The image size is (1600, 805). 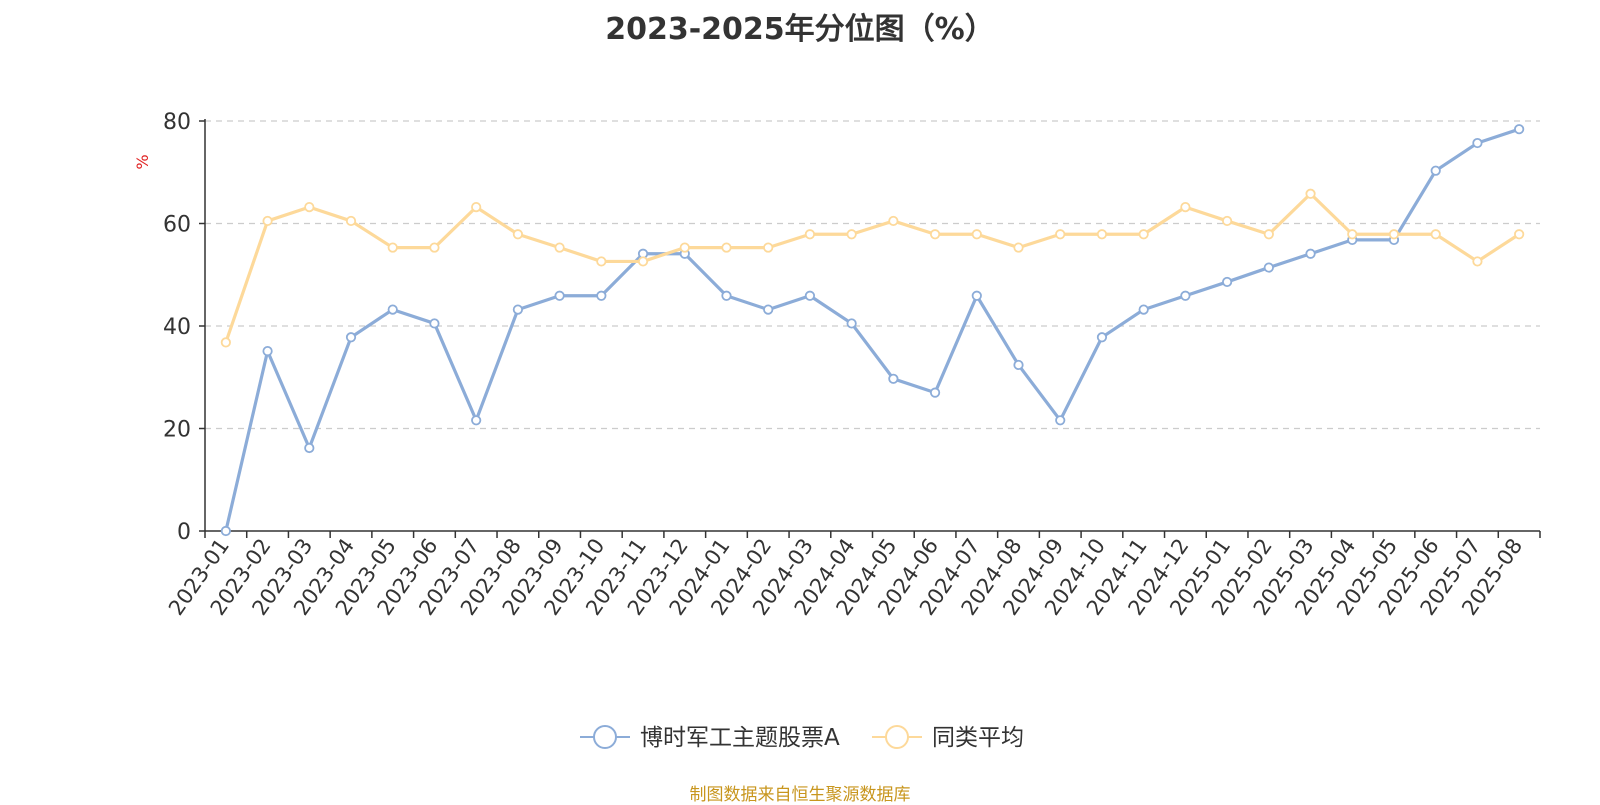 What do you see at coordinates (177, 327) in the screenshot?
I see `y-tick-label: 40` at bounding box center [177, 327].